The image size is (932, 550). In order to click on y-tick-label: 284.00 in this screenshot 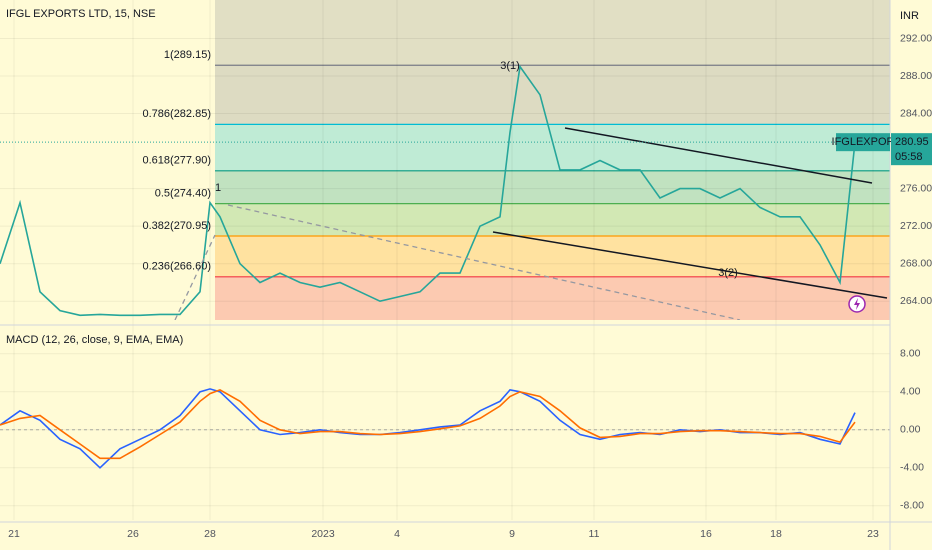, I will do `click(916, 113)`.